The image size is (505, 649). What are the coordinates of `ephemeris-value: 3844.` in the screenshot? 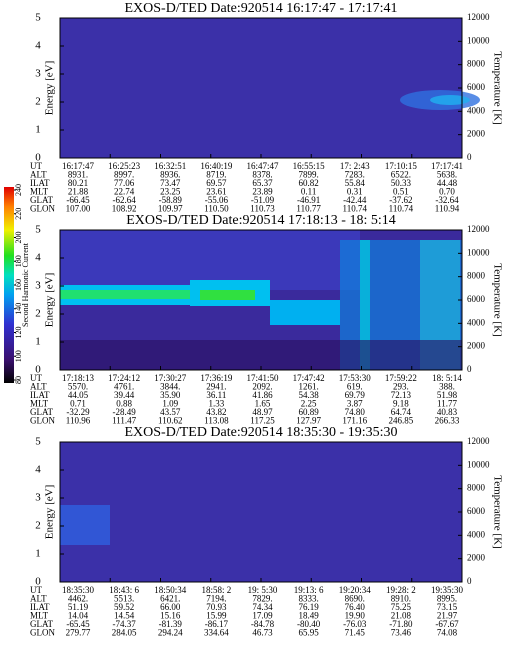 It's located at (170, 387).